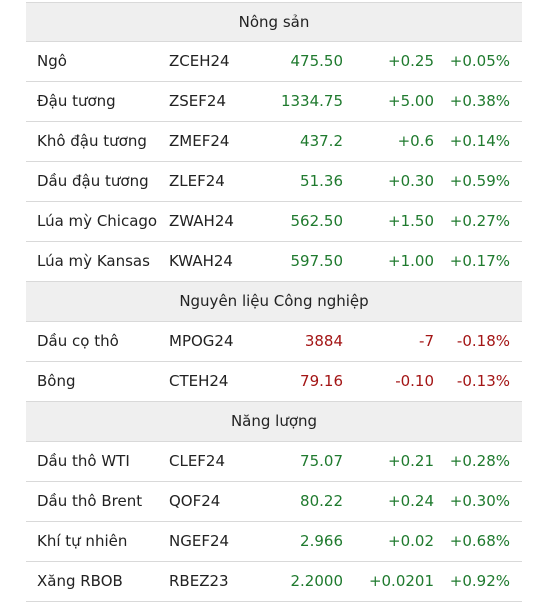  What do you see at coordinates (201, 221) in the screenshot?
I see `contract-code: ZWAH24` at bounding box center [201, 221].